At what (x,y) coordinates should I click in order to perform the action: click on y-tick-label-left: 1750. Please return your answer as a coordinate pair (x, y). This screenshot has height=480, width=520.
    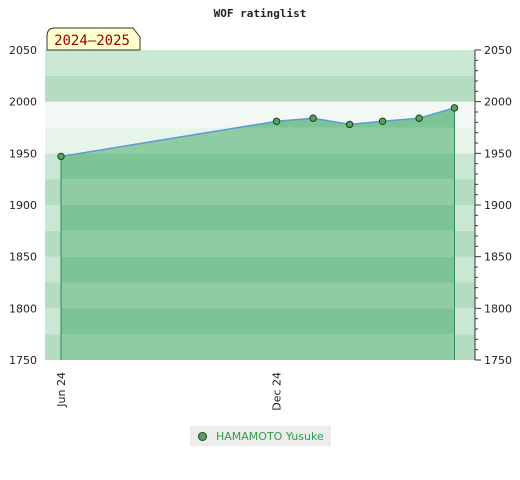
    Looking at the image, I should click on (23, 360).